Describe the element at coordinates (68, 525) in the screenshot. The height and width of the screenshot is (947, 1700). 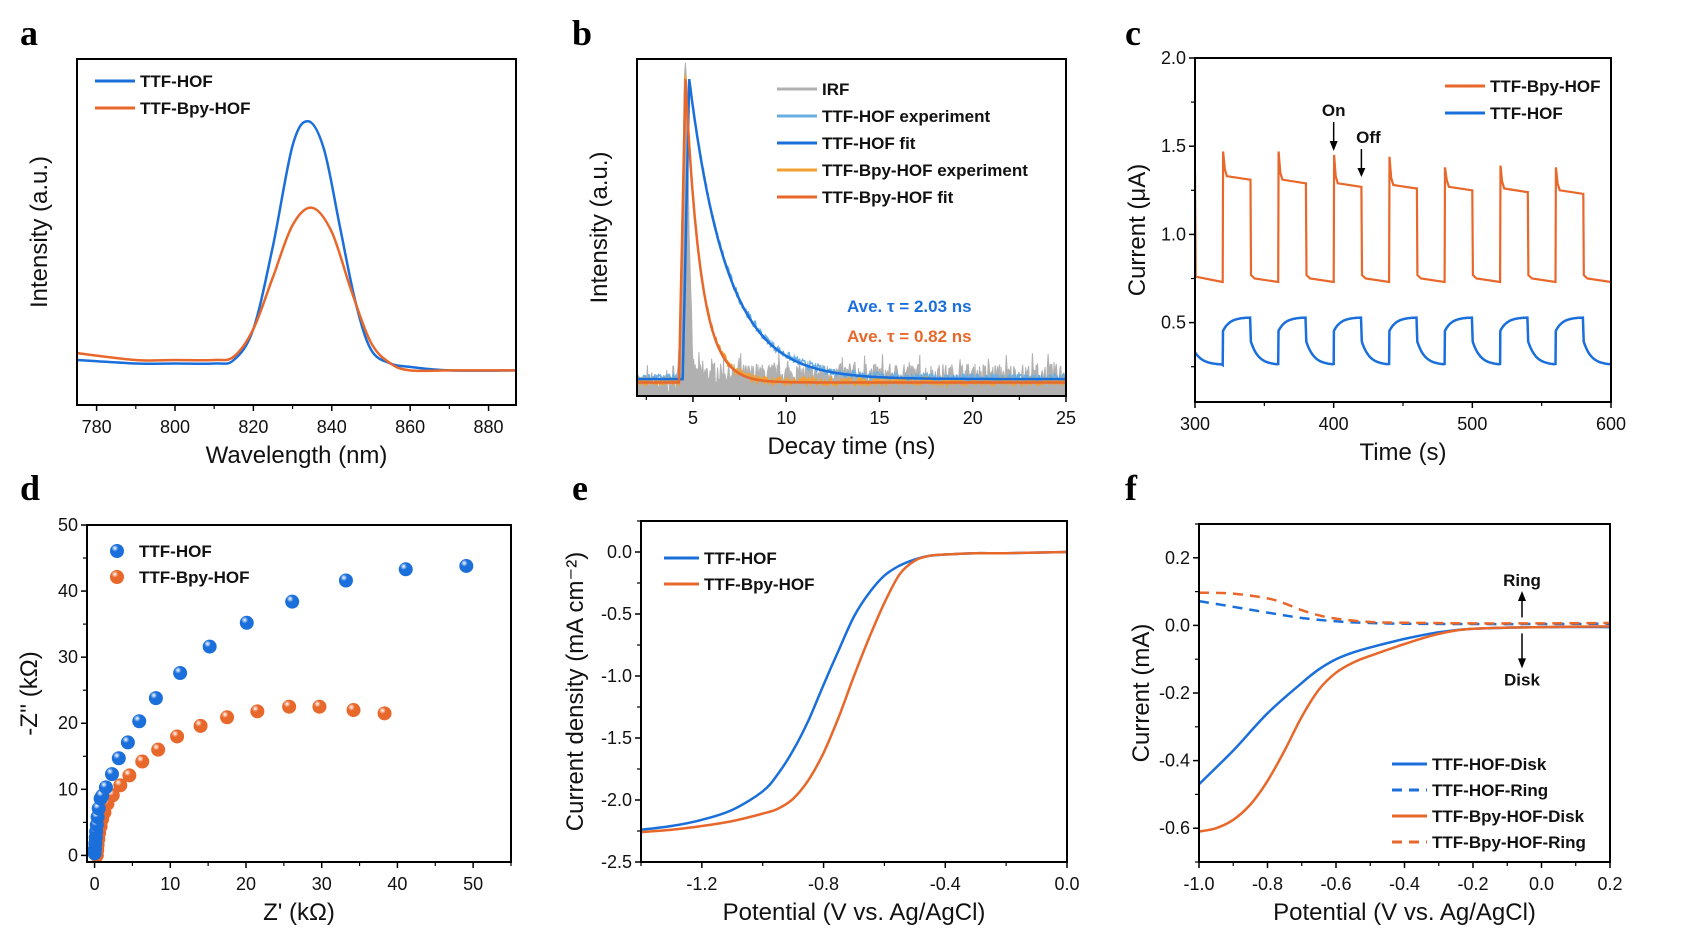
I see `y-tick-label: 50` at that location.